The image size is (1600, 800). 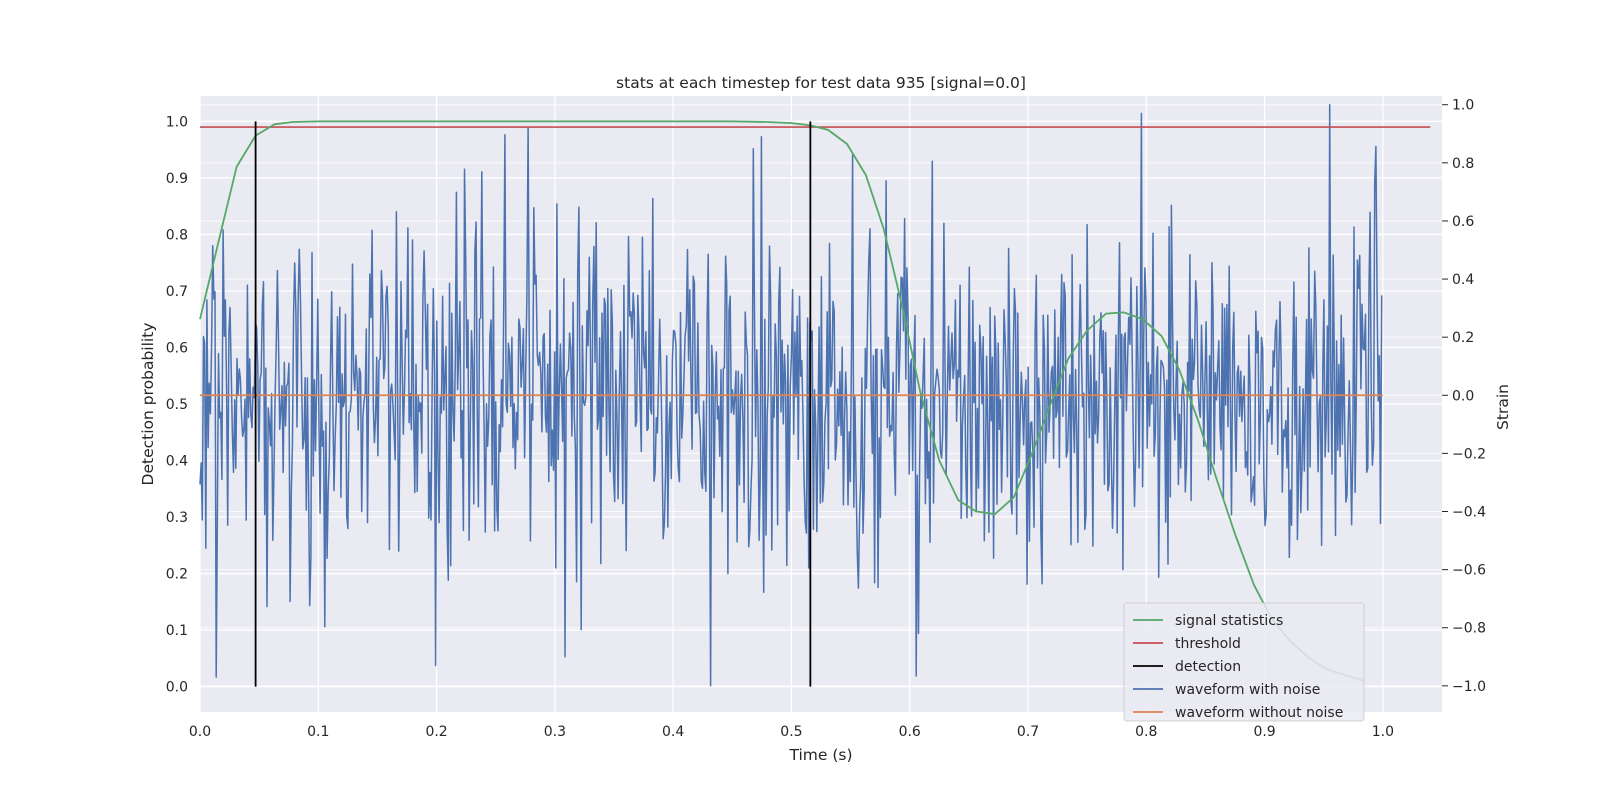 What do you see at coordinates (318, 732) in the screenshot?
I see `x-tick-label: 0.1` at bounding box center [318, 732].